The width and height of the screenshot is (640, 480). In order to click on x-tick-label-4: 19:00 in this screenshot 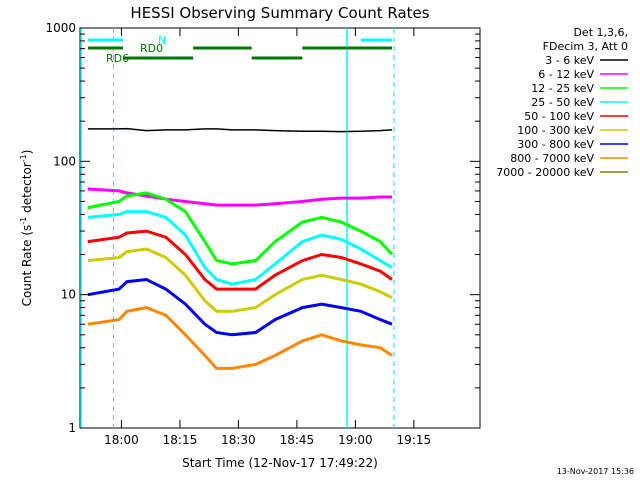, I will do `click(355, 440)`.